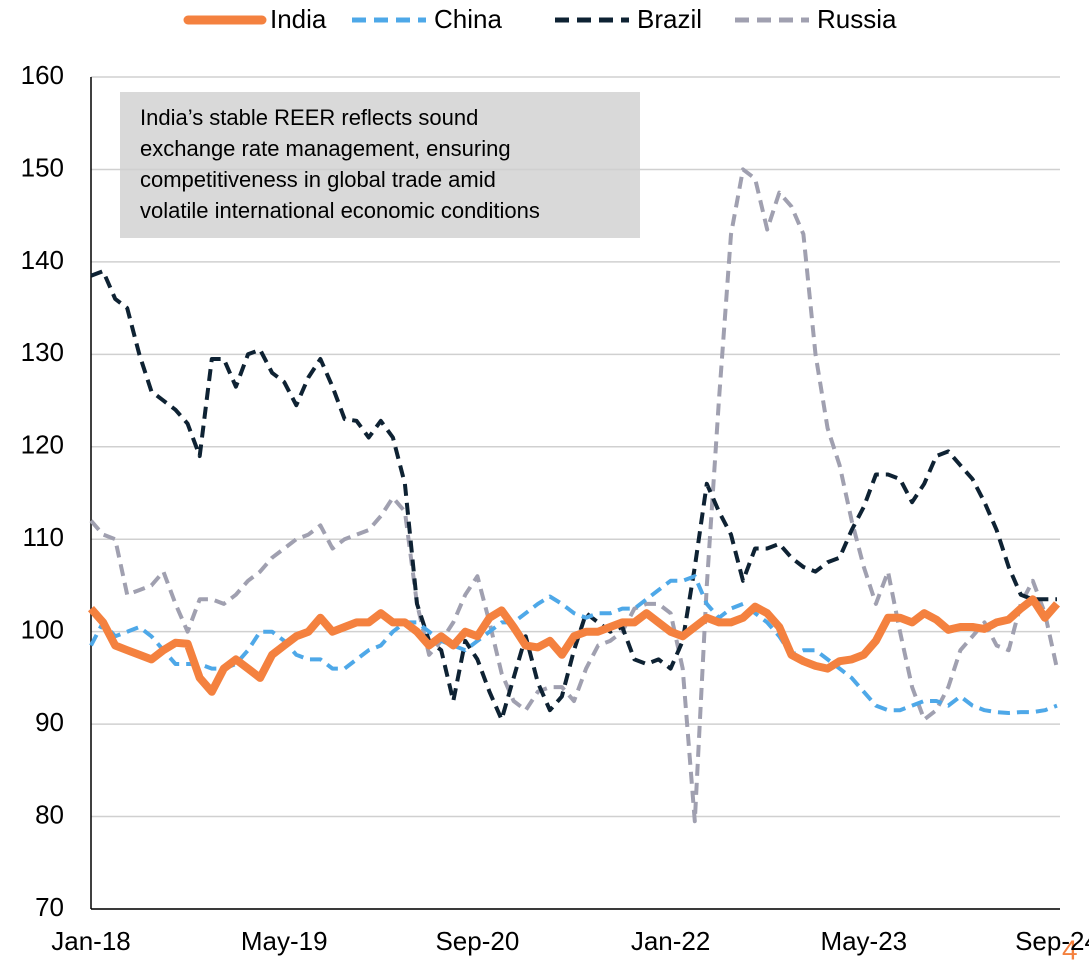 The image size is (1089, 963). Describe the element at coordinates (671, 941) in the screenshot. I see `x-tick-label: Jan-22` at that location.